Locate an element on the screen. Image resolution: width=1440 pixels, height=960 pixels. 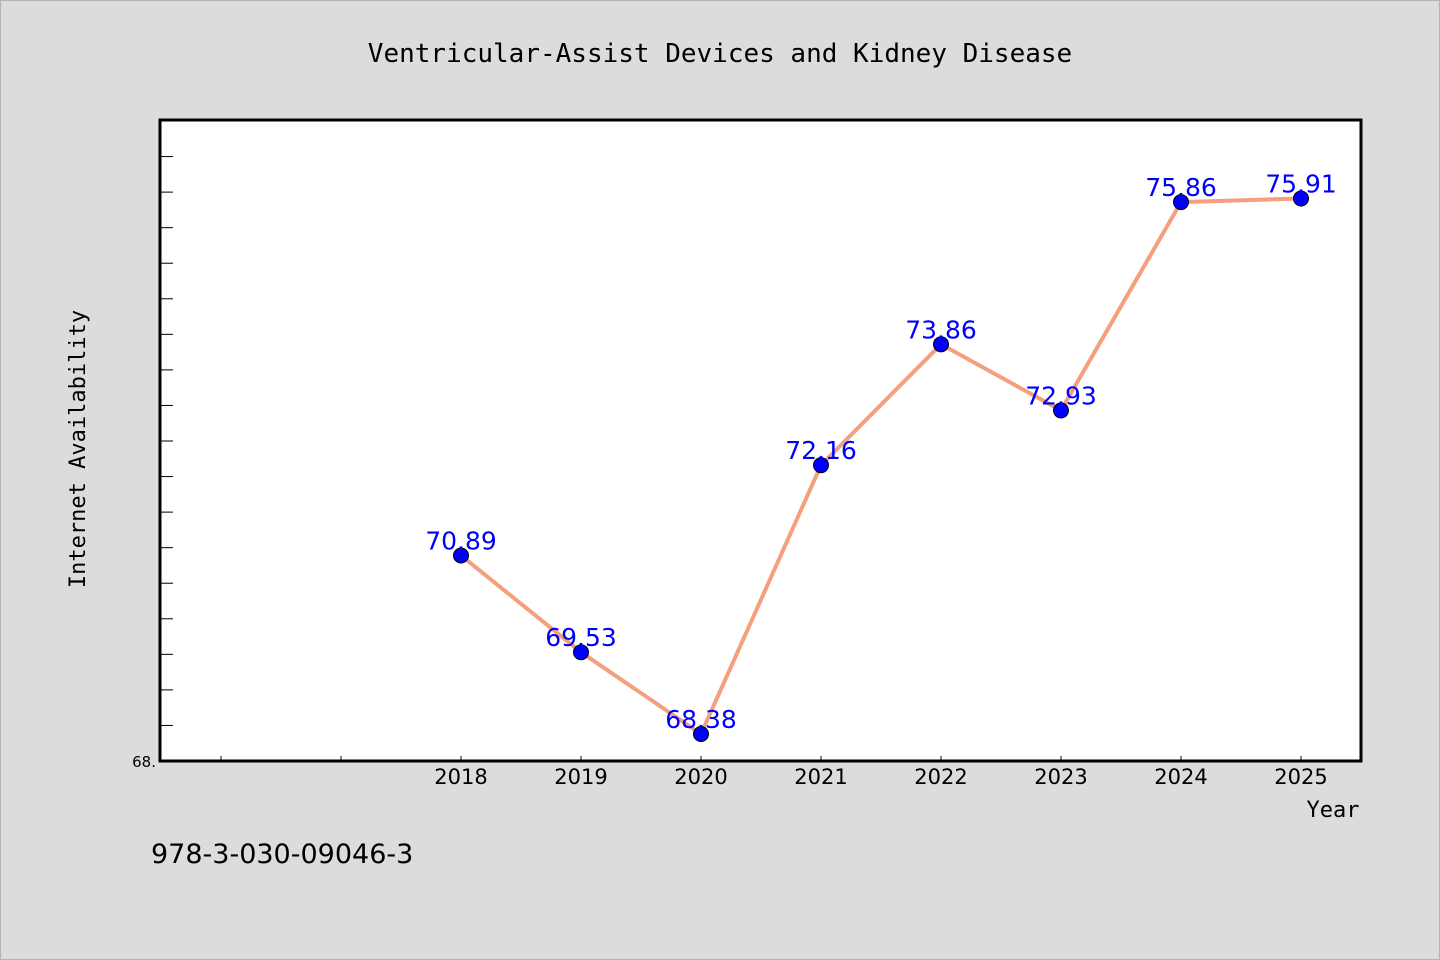
x-tick-label: 2021 is located at coordinates (820, 777).